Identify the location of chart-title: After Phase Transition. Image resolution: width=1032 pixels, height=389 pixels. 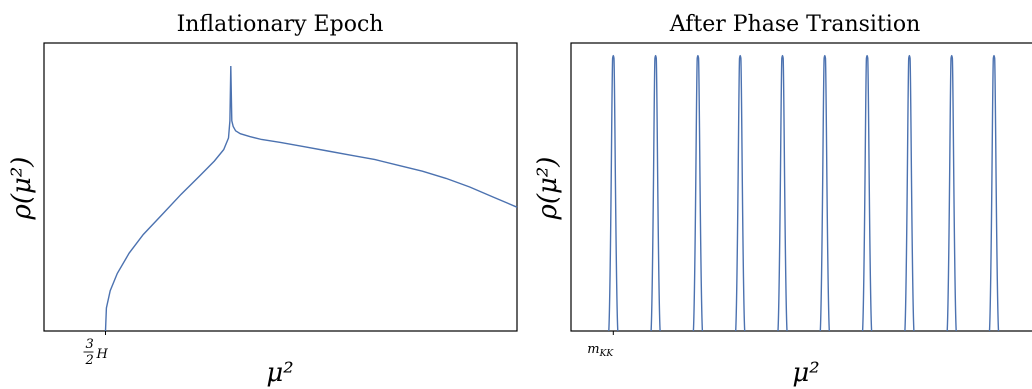
(795, 24).